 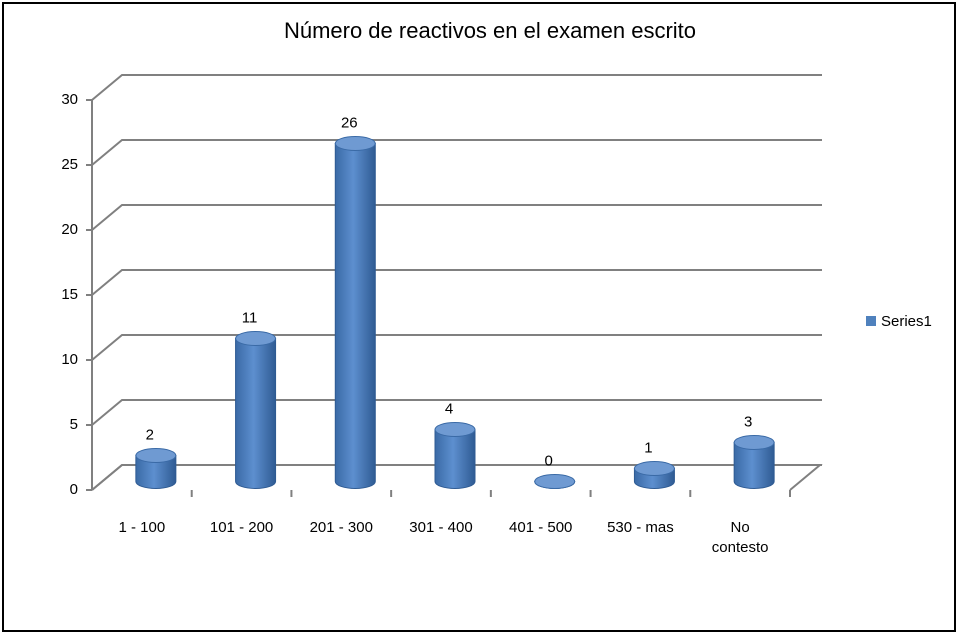 What do you see at coordinates (74, 424) in the screenshot?
I see `y-tick-label: 5` at bounding box center [74, 424].